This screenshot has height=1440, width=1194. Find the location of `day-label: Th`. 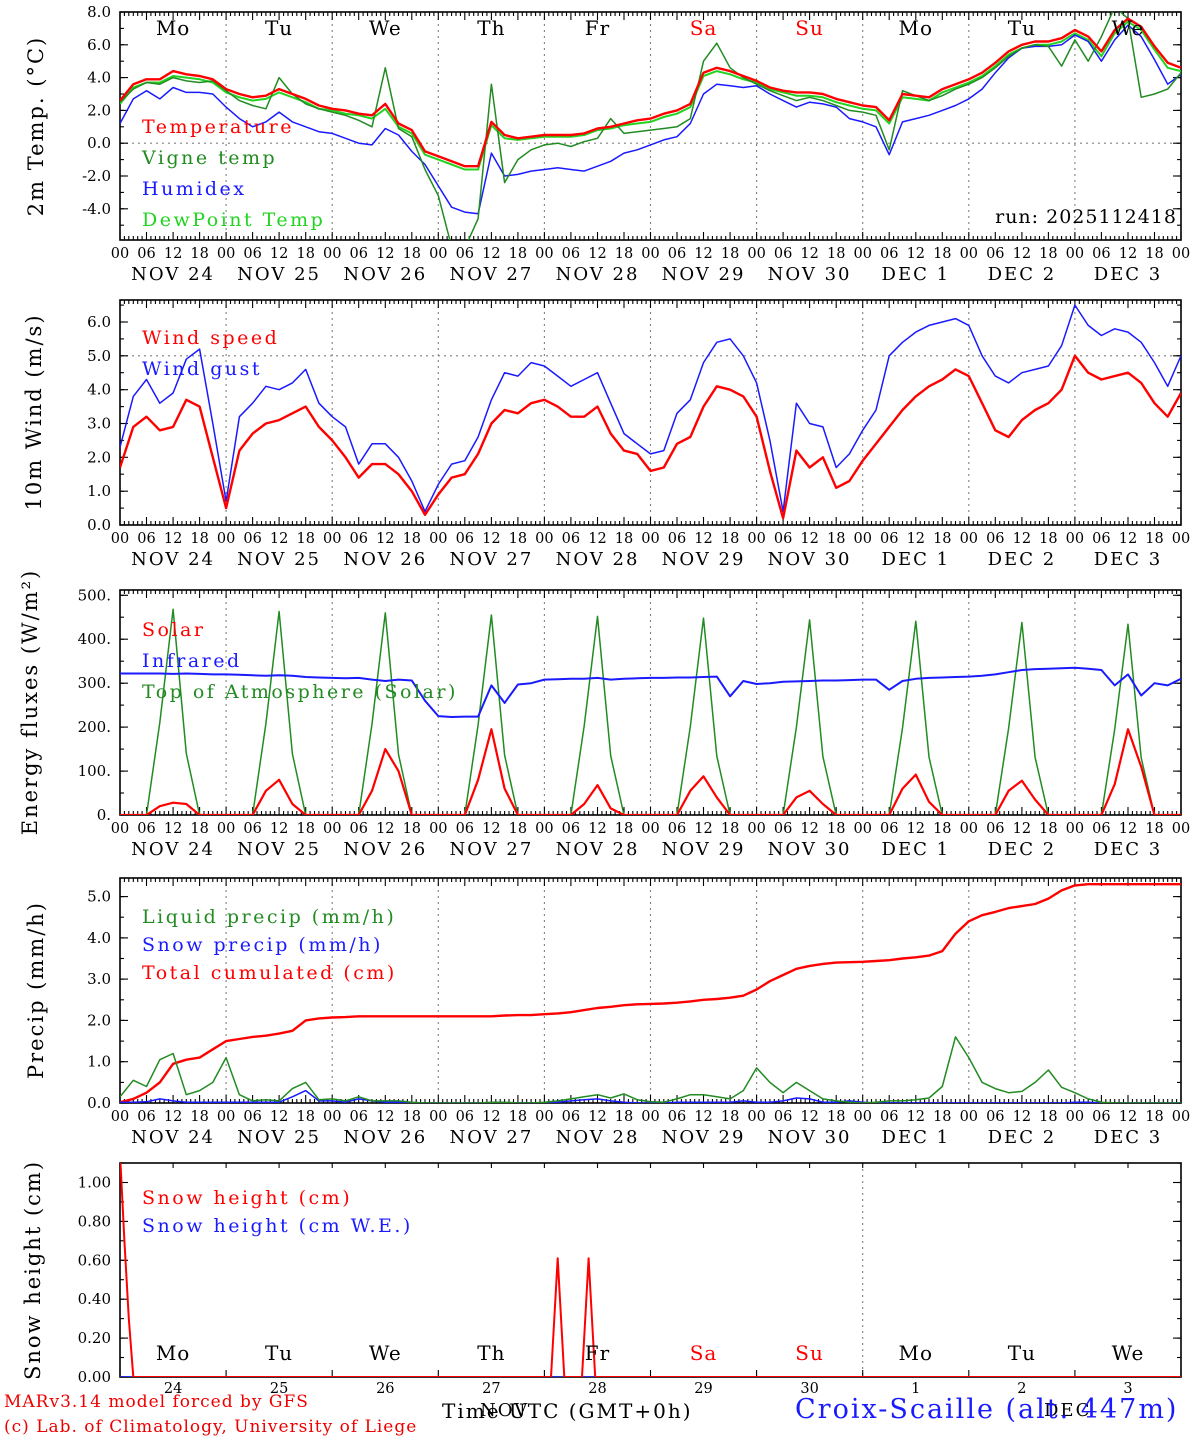

day-label: Th is located at coordinates (491, 28).